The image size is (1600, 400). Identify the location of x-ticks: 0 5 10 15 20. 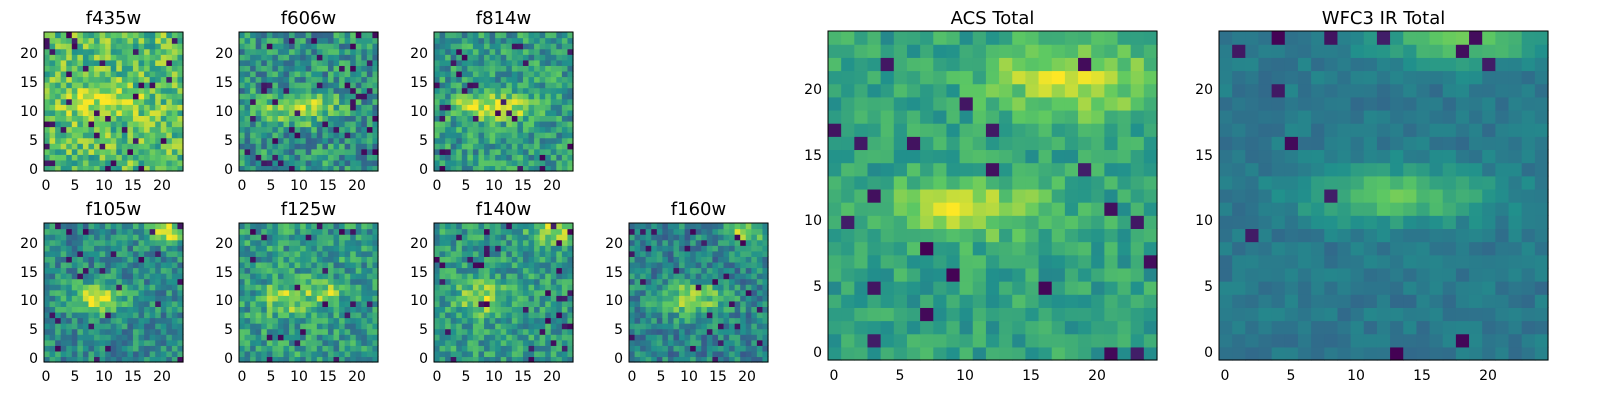
(302, 377).